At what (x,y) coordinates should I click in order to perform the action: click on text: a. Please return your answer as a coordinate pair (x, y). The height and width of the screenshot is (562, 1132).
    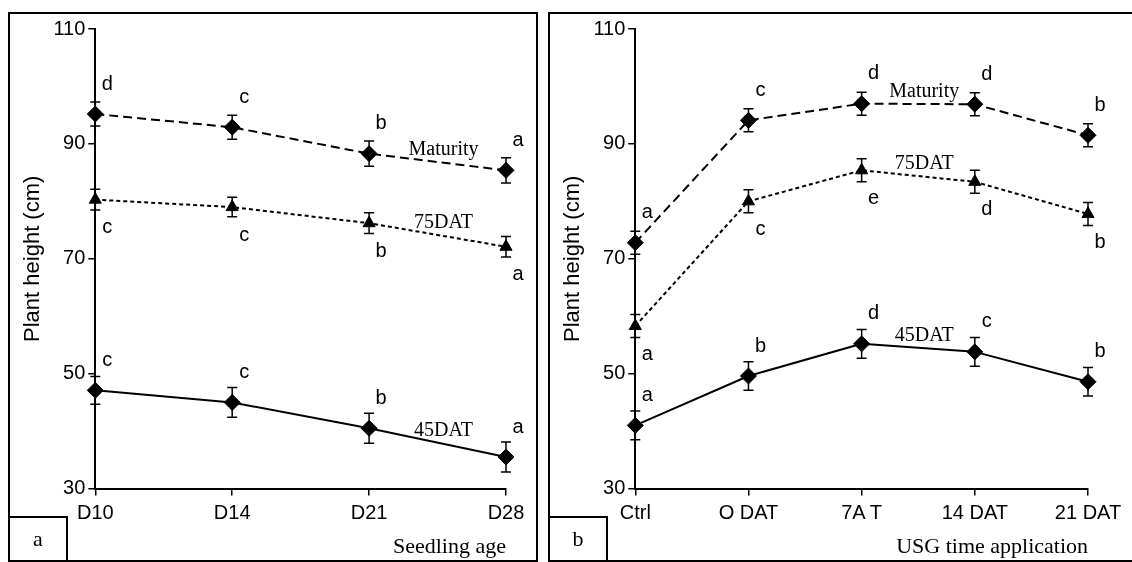
    Looking at the image, I should click on (38, 539).